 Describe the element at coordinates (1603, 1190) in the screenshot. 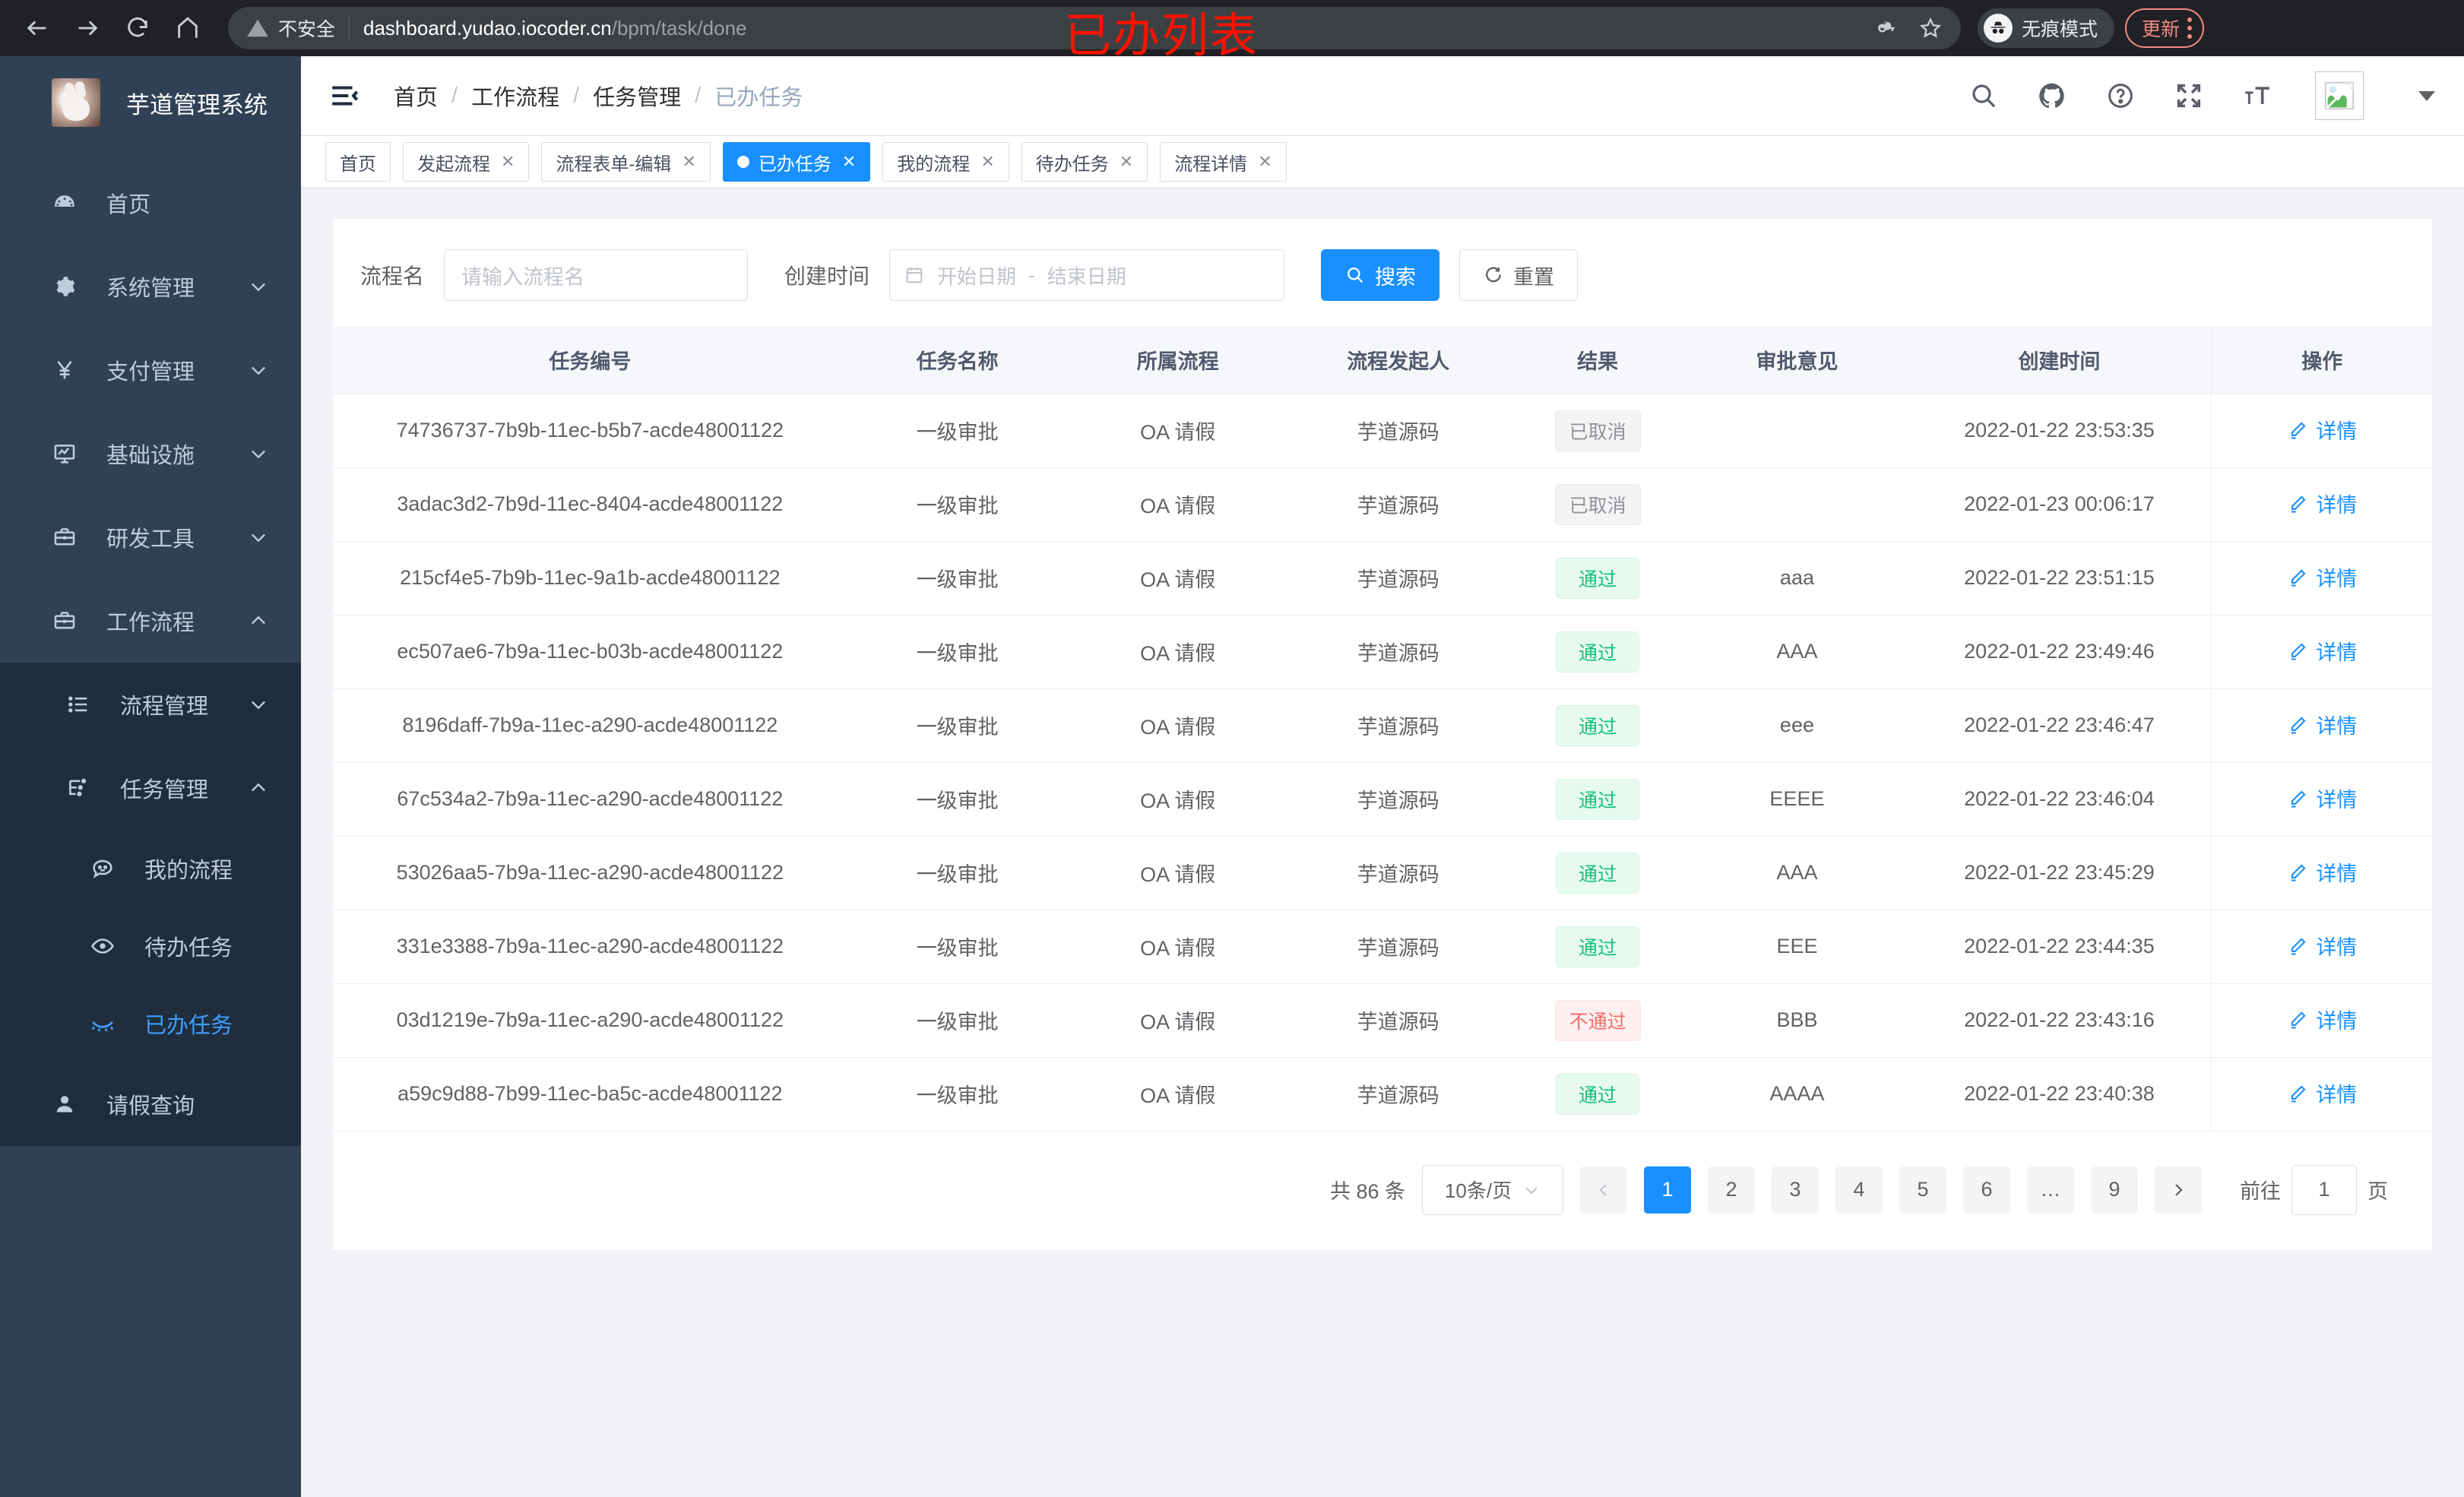

I see `pagination-prev-button` at that location.